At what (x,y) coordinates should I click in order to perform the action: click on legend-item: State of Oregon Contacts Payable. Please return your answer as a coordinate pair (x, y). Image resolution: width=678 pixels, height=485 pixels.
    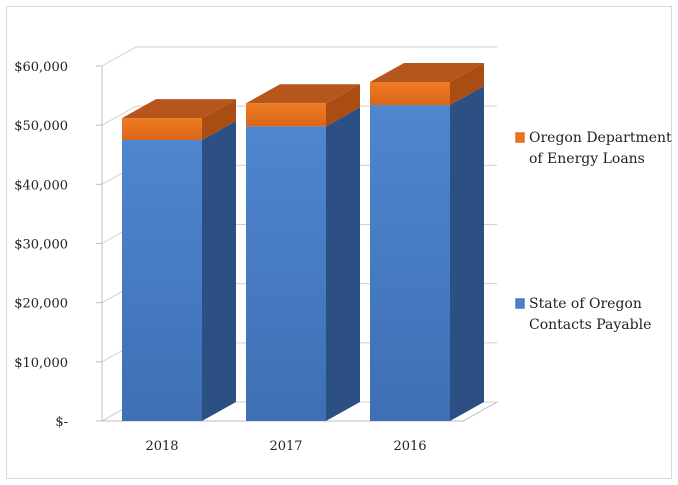
    Looking at the image, I should click on (582, 314).